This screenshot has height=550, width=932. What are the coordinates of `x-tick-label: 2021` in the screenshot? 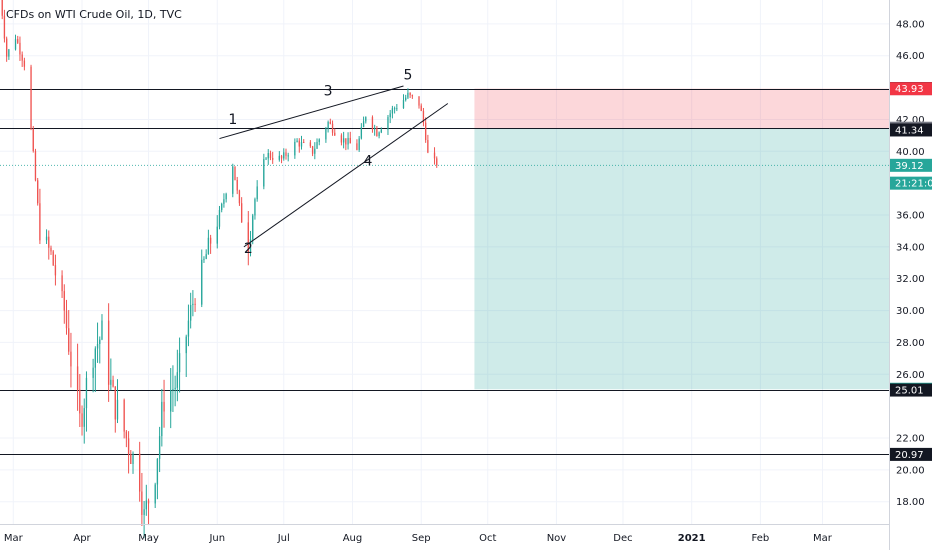 It's located at (692, 538).